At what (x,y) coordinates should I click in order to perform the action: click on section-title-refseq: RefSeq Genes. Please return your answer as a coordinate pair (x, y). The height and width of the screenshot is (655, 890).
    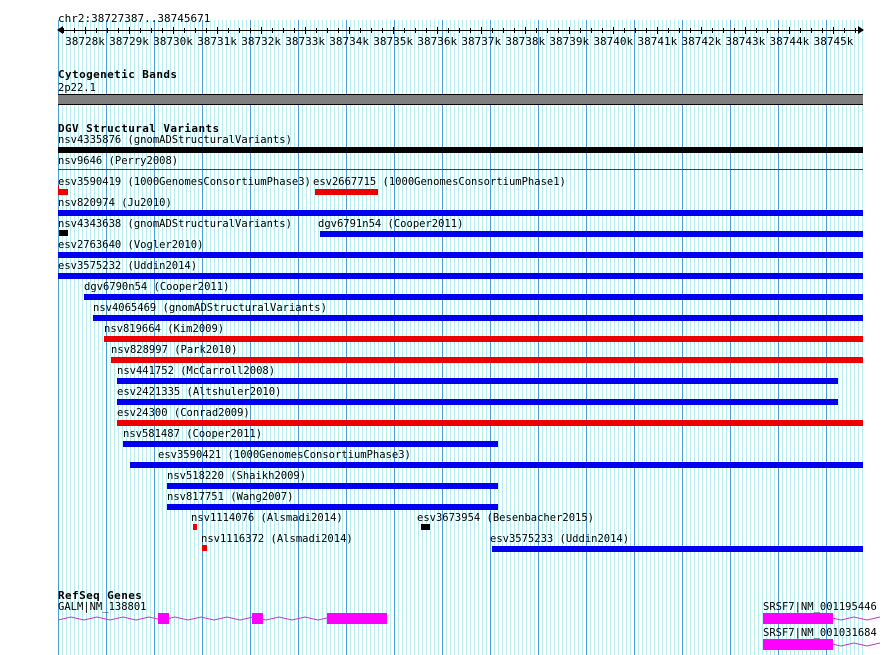
    Looking at the image, I should click on (100, 595).